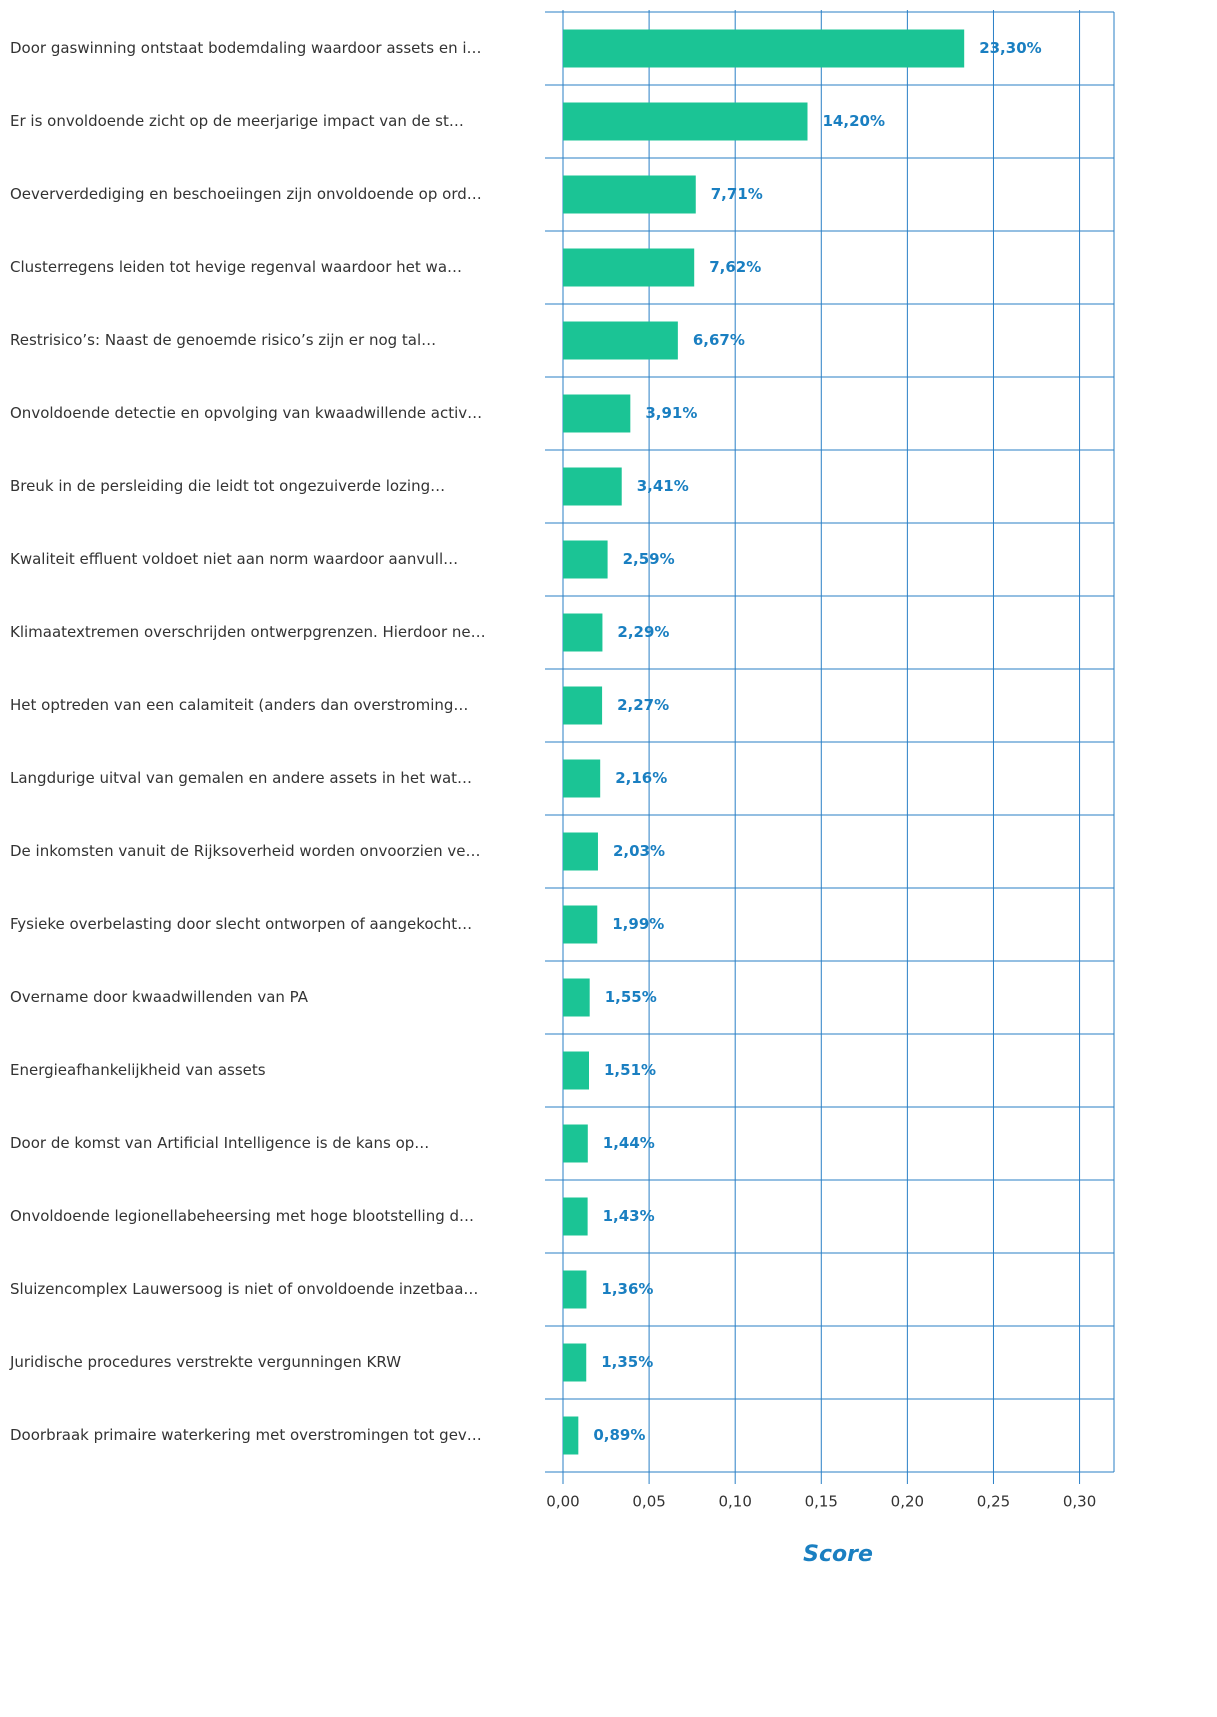 This screenshot has width=1217, height=1717. What do you see at coordinates (159, 997) in the screenshot?
I see `category-label: Overname door kwaadwillenden van PA` at bounding box center [159, 997].